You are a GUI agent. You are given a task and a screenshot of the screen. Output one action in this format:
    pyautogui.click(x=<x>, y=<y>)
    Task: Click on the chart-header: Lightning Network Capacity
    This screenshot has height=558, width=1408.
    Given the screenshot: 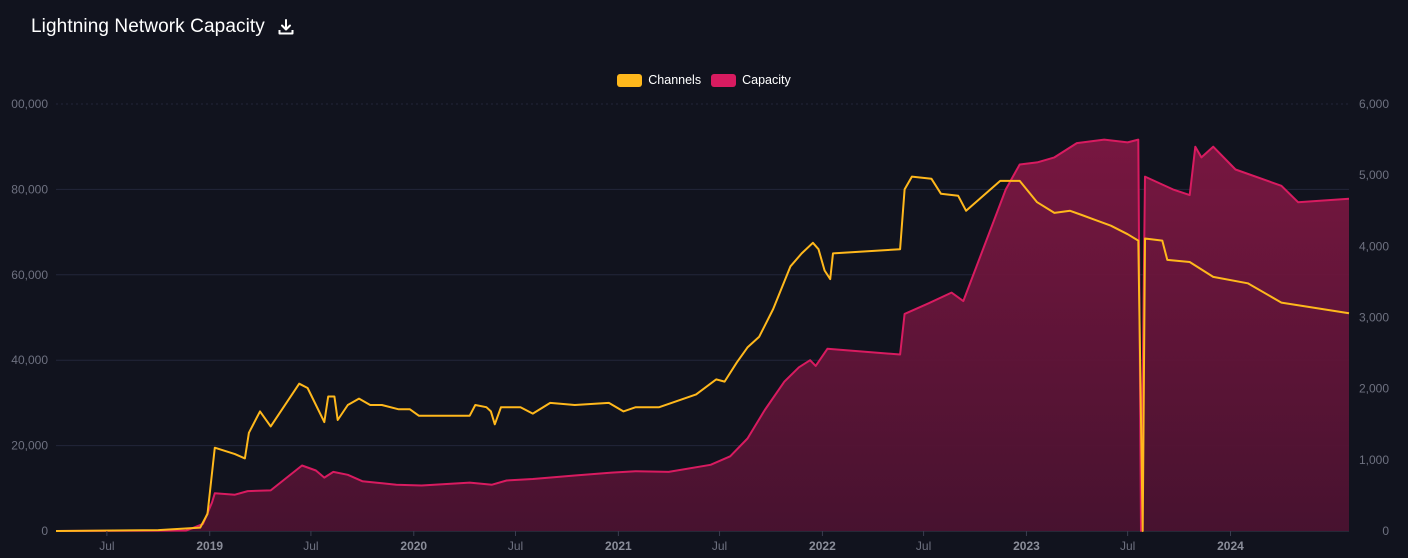 What is the action you would take?
    pyautogui.click(x=163, y=27)
    